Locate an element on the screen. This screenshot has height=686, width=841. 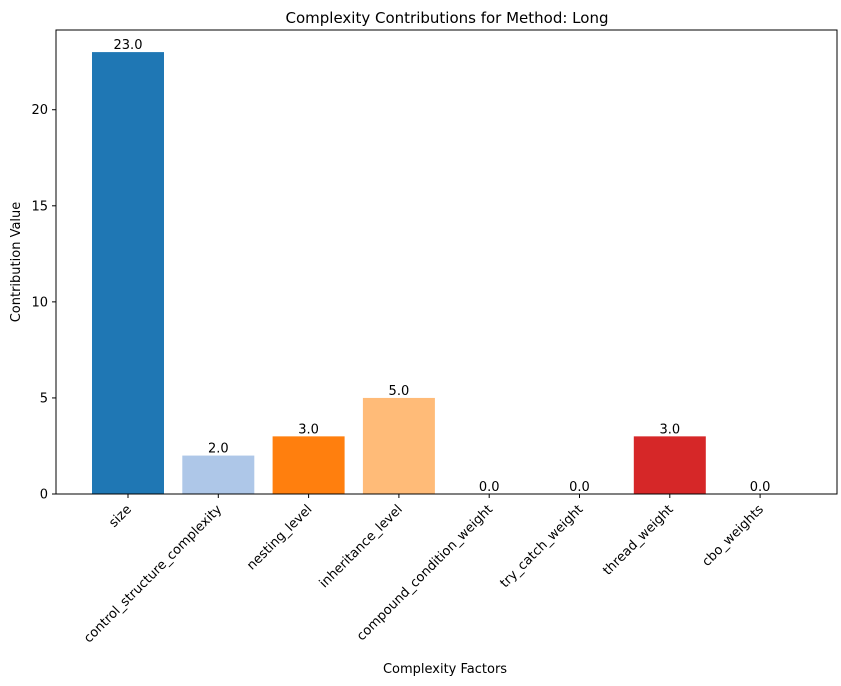
x-tick-label-nesting-level: nesting_level is located at coordinates (279, 537).